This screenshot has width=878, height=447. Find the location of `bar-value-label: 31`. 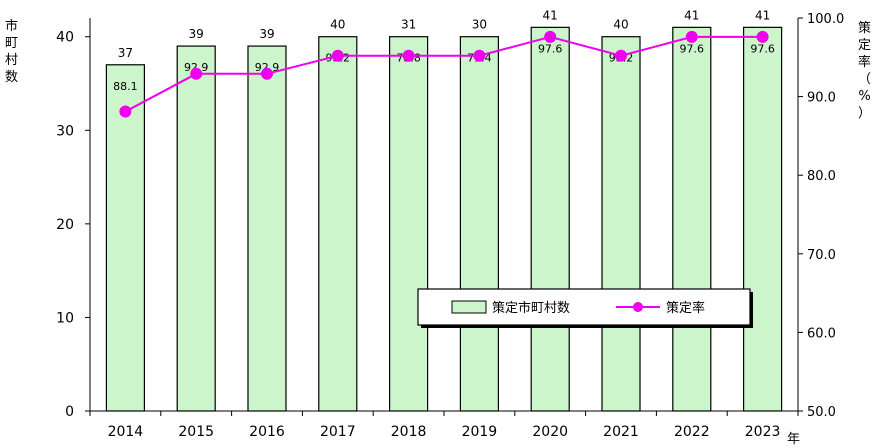

bar-value-label: 31 is located at coordinates (408, 25).